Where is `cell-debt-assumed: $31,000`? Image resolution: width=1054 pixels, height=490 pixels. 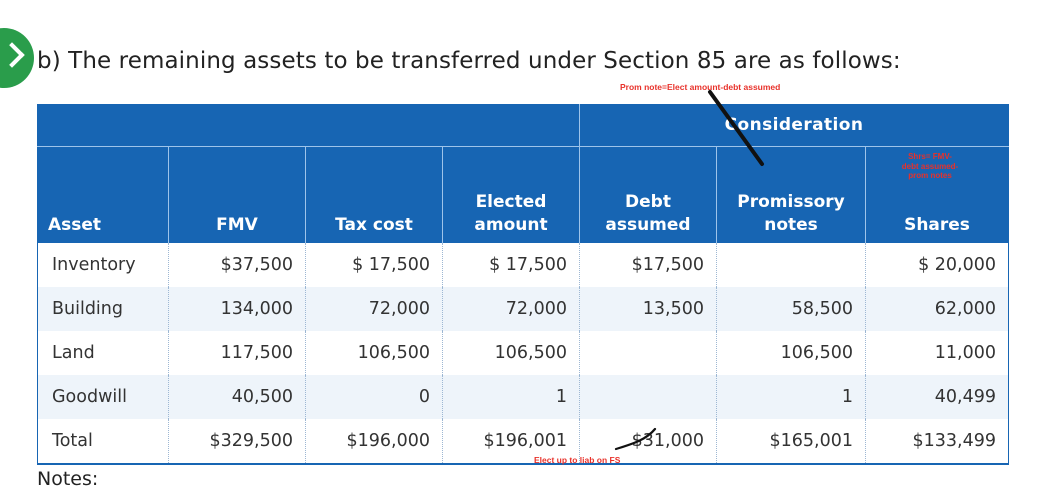 cell-debt-assumed: $31,000 is located at coordinates (648, 442).